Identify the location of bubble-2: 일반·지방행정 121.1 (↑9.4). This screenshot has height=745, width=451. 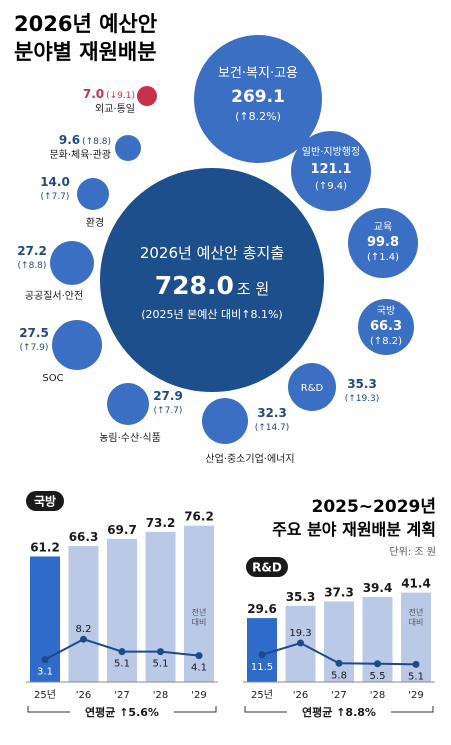
(331, 171).